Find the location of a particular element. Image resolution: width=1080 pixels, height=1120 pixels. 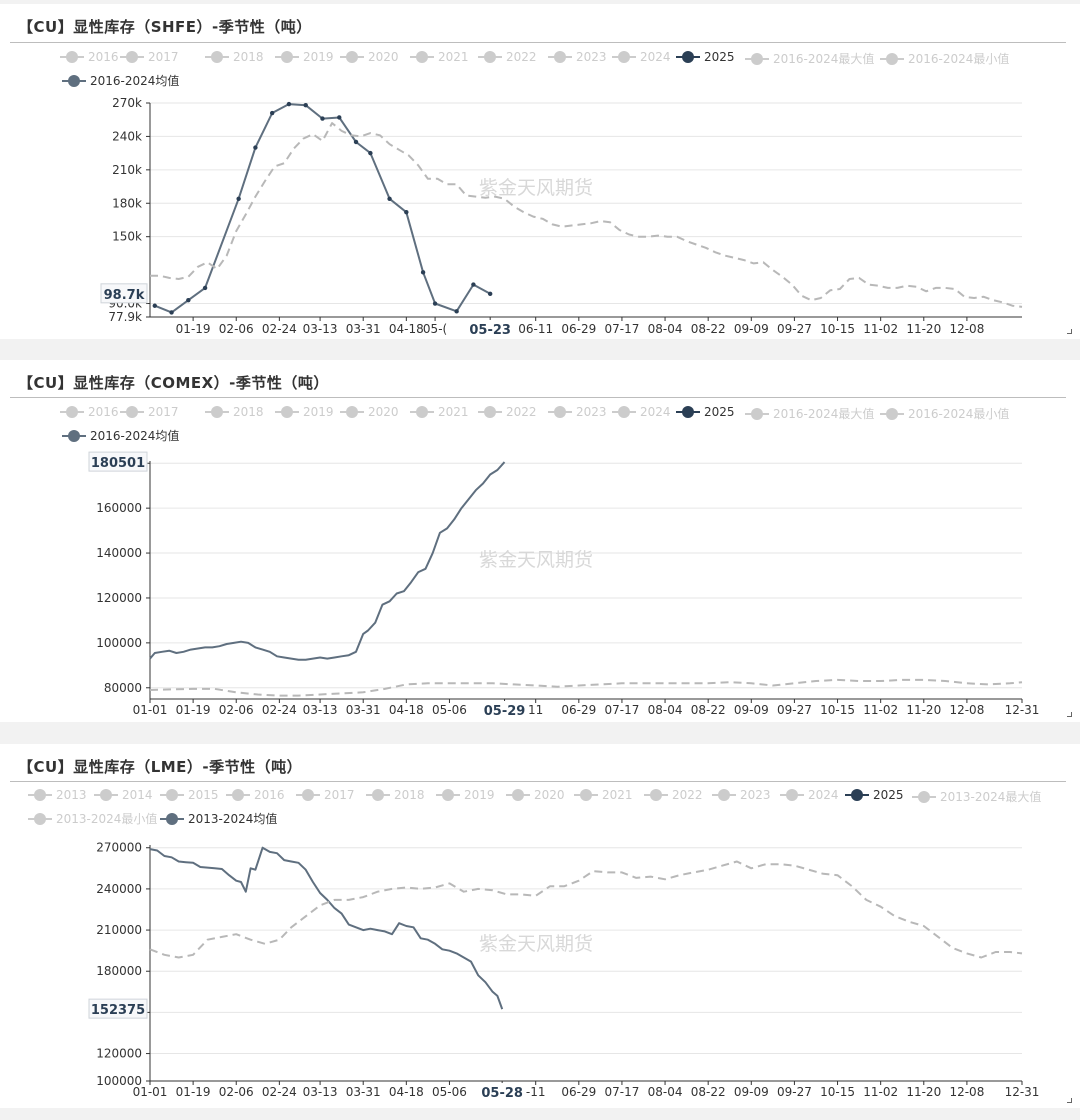

legend-item-2014: 2014 is located at coordinates (123, 795).